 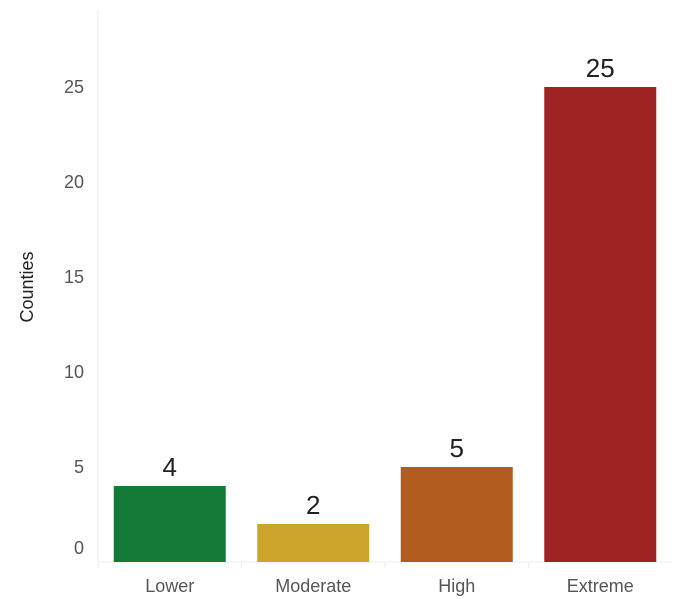 I want to click on y-axis-title: Counties, so click(x=27, y=286).